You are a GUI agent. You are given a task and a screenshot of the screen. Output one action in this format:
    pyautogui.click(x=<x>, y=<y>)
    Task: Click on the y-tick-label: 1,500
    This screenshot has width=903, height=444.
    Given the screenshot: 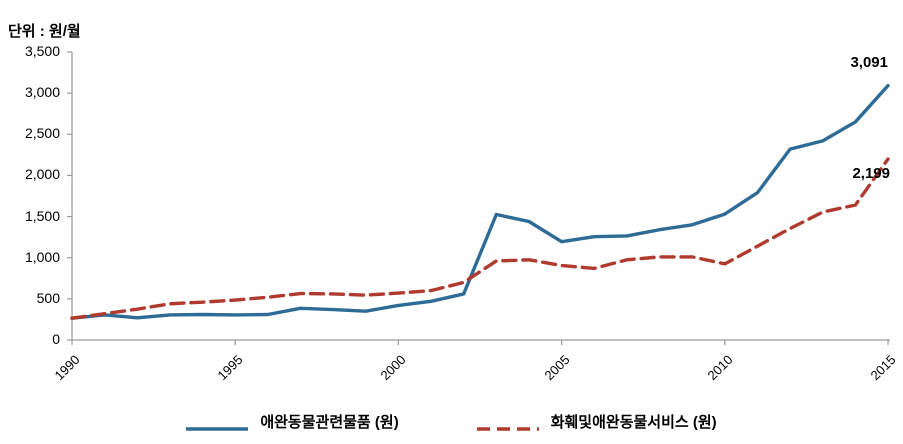 What is the action you would take?
    pyautogui.click(x=42, y=215)
    